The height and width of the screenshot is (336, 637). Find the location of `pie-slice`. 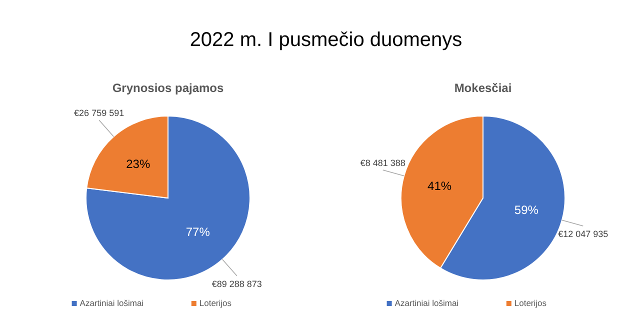

pie-slice is located at coordinates (168, 198).